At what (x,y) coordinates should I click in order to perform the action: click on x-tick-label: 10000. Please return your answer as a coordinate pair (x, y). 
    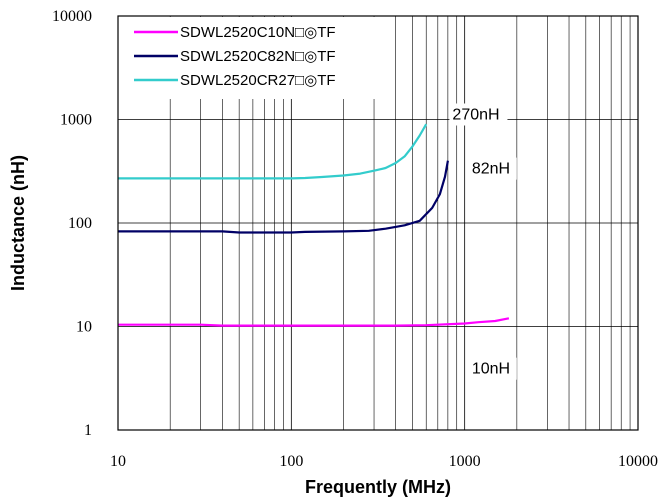
    Looking at the image, I should click on (638, 461).